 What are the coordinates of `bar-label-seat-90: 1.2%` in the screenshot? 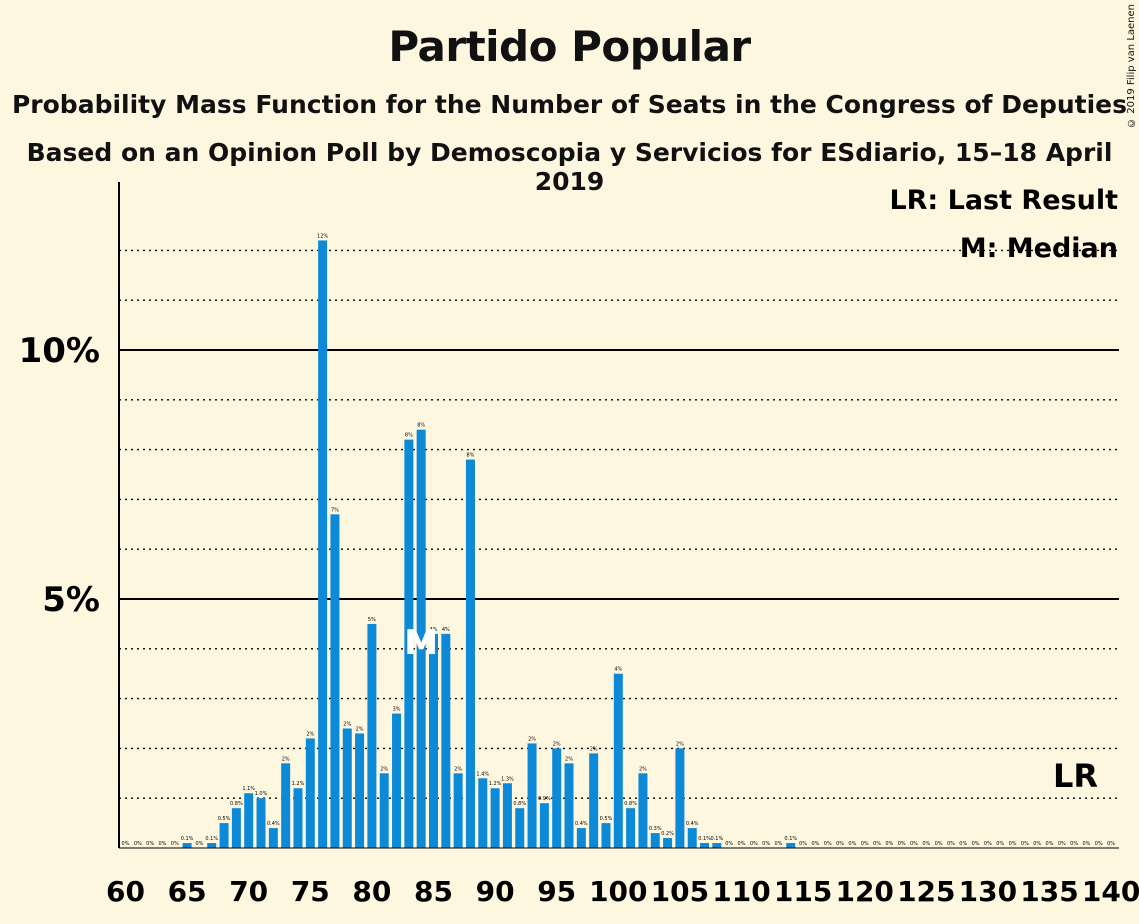 It's located at (495, 784).